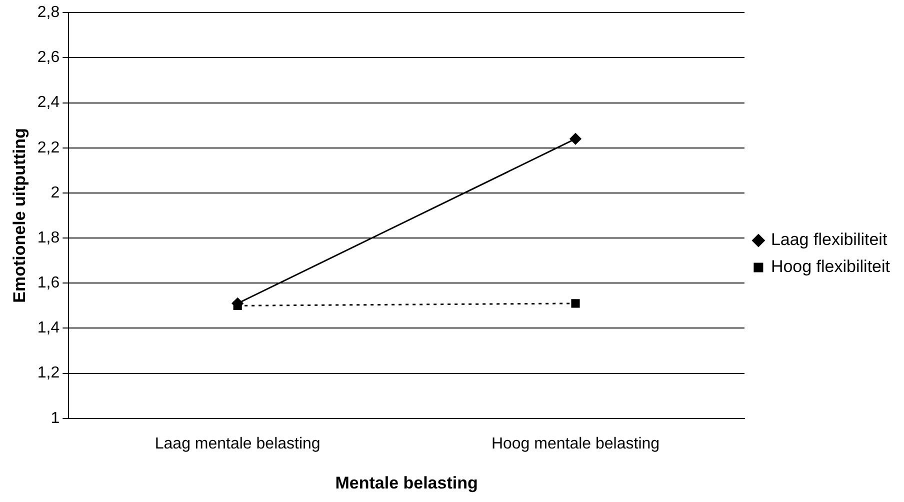 The width and height of the screenshot is (904, 502). Describe the element at coordinates (48, 283) in the screenshot. I see `y-tick-label: 1,6` at that location.